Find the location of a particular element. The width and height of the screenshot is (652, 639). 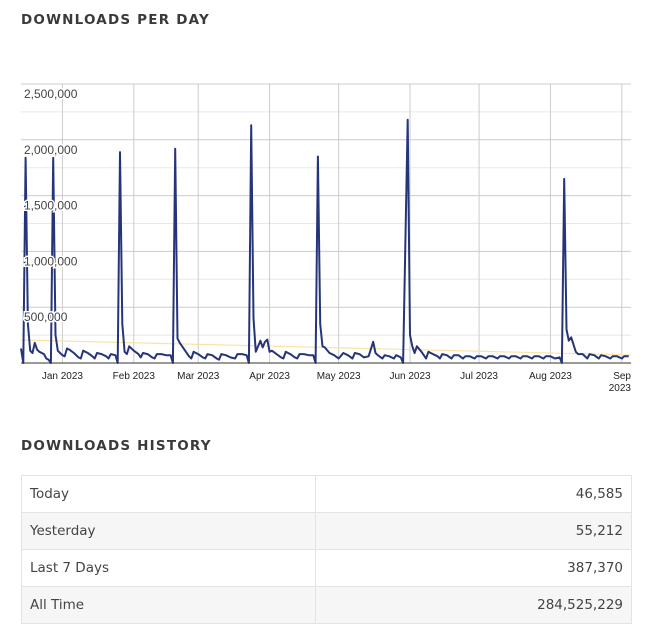

row-label: Yesterday is located at coordinates (168, 531).